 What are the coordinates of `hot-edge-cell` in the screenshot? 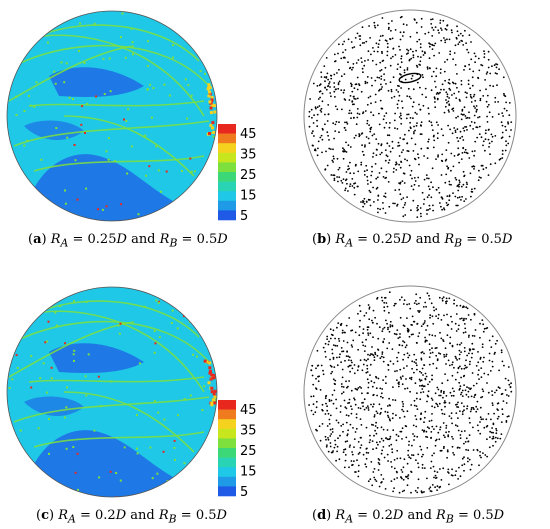 It's located at (210, 371).